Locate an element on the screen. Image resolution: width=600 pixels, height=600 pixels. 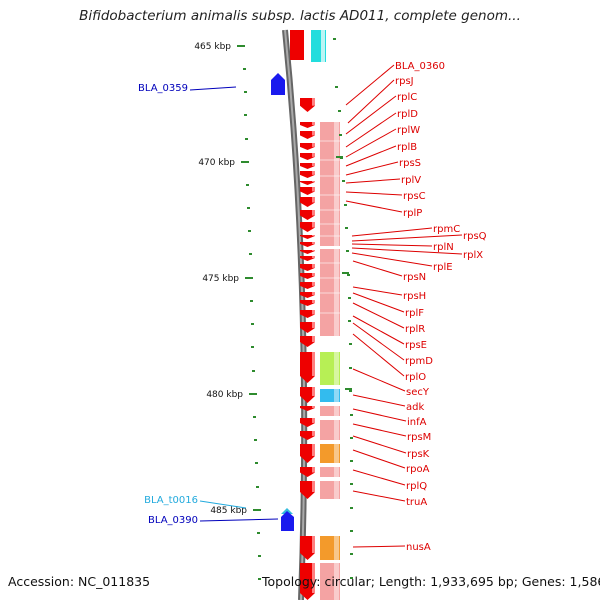
gene-label: rpsS is located at coordinates (410, 163).